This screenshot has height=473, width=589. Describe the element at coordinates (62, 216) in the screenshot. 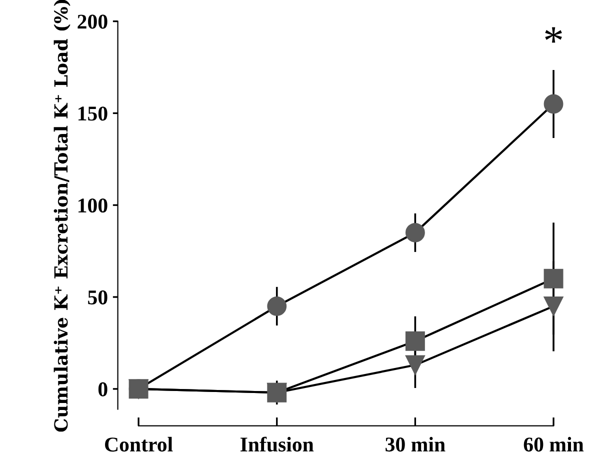

I see `y-axis-title: Cumulative K⁺ Excretion/Total K⁺ Load (%)` at that location.